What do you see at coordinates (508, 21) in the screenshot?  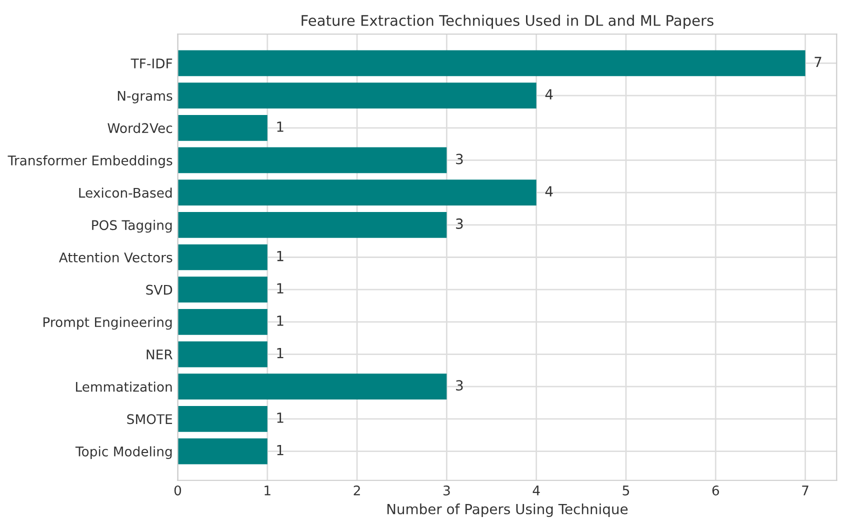 I see `chart-title: Feature Extraction Techniques Used in DL and ML Papers` at bounding box center [508, 21].